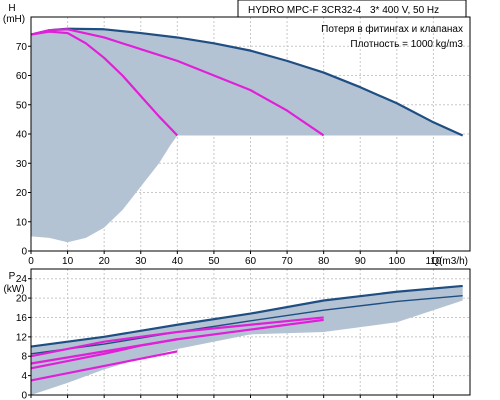  What do you see at coordinates (14, 19) in the screenshot?
I see `y-axis-unit: (mH)` at bounding box center [14, 19].